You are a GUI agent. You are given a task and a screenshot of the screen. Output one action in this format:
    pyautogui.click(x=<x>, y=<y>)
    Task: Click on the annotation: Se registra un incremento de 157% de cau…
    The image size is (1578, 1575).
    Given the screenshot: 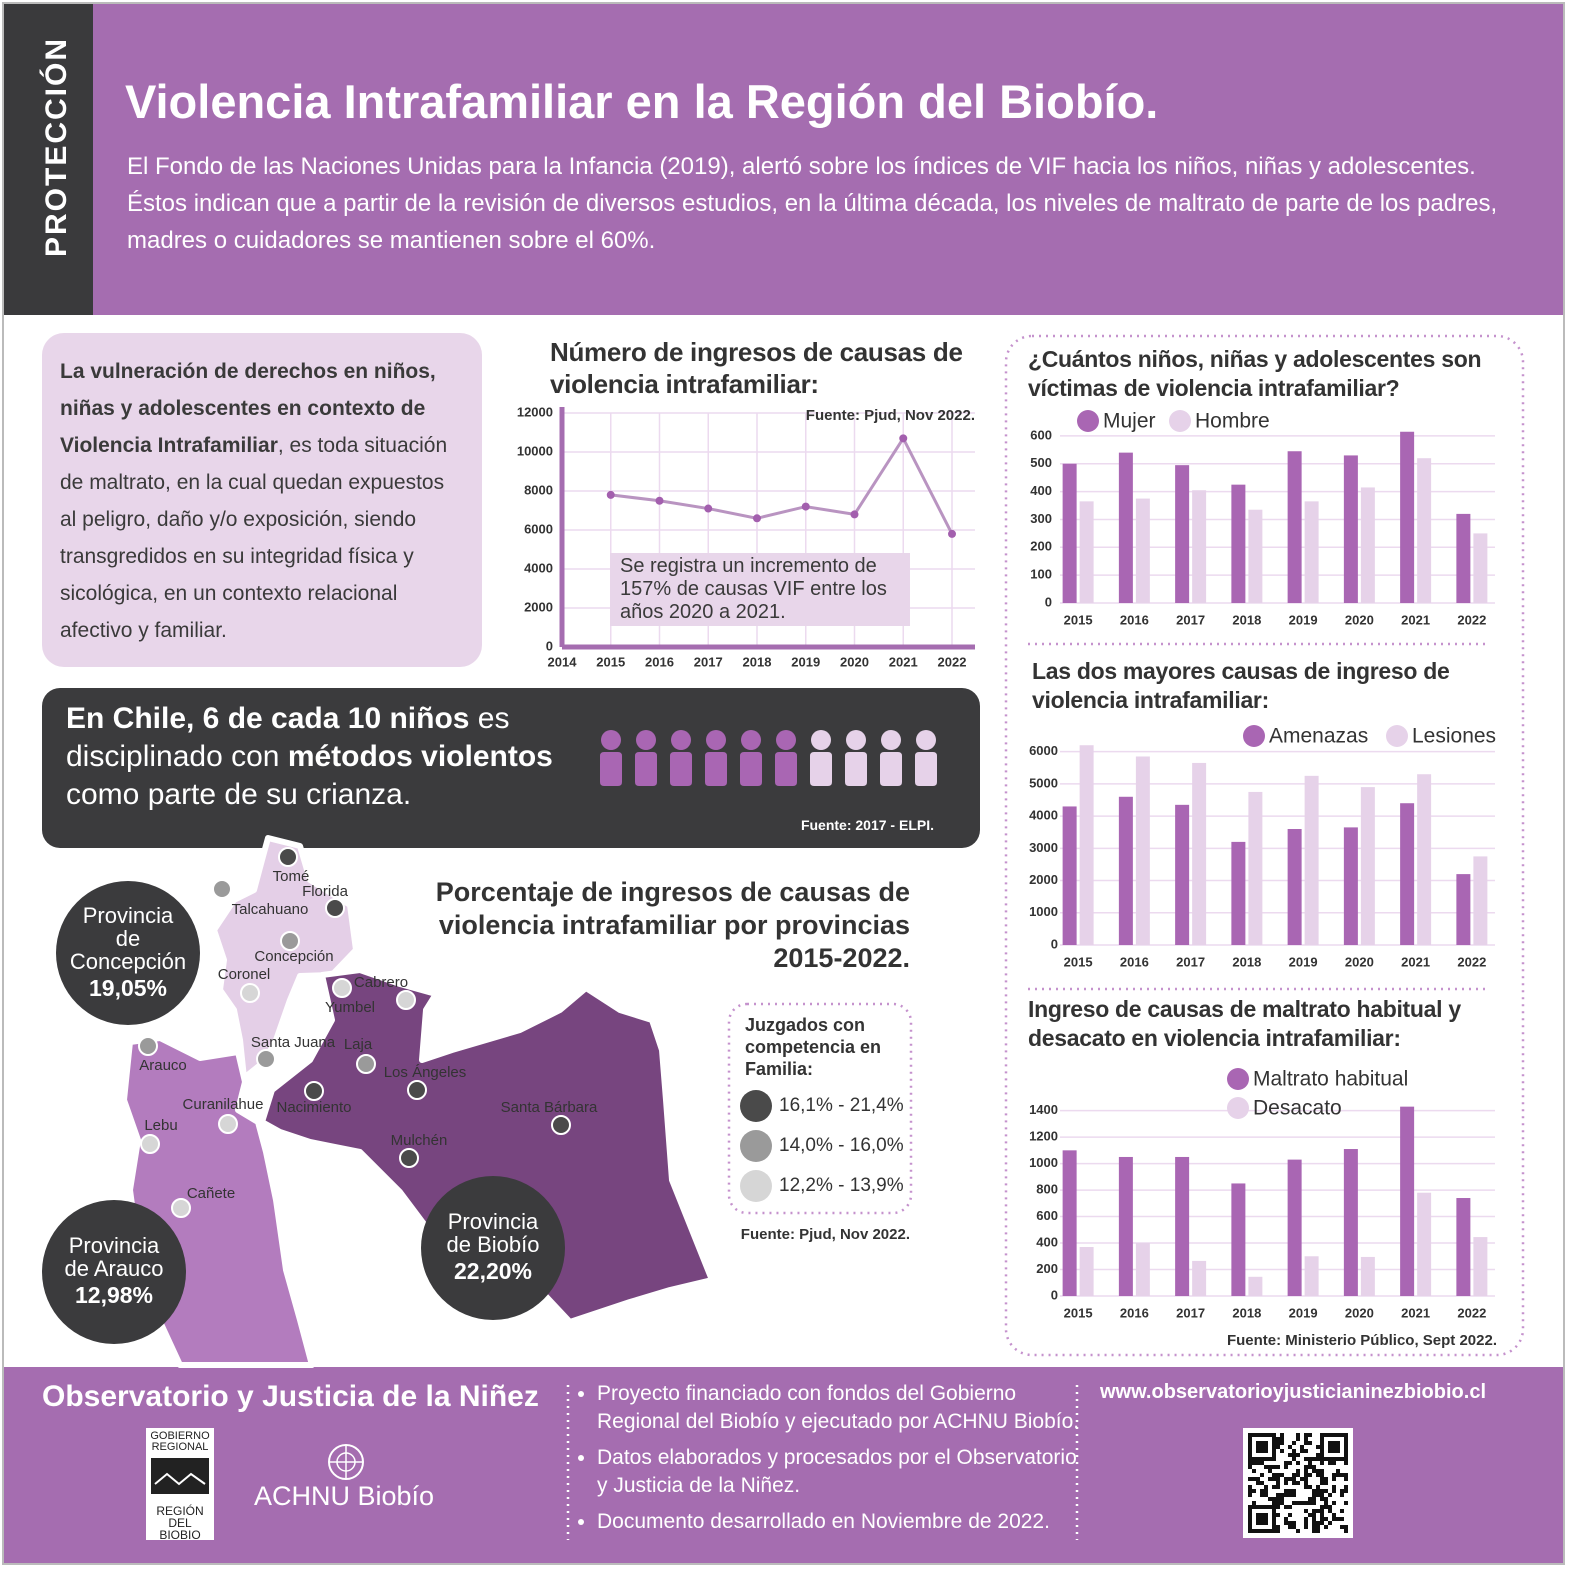 What is the action you would take?
    pyautogui.click(x=760, y=589)
    